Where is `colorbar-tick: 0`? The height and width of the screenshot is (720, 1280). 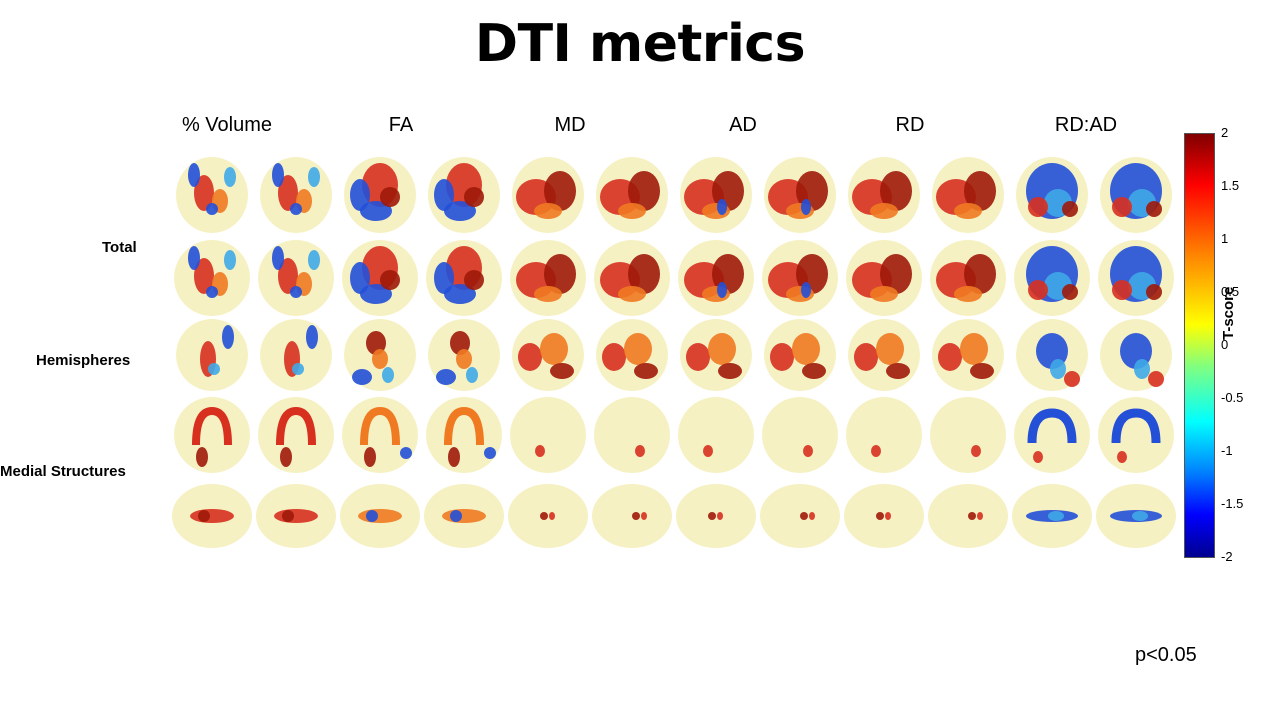
colorbar-tick: 0 is located at coordinates (1225, 344).